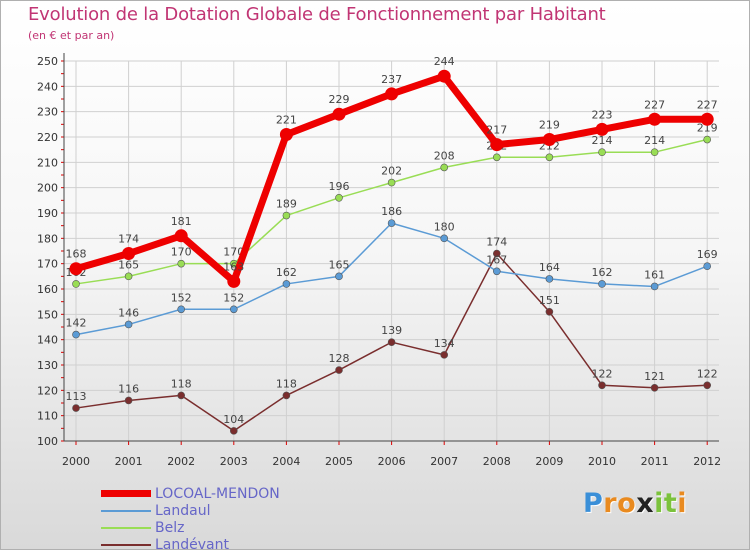 The height and width of the screenshot is (550, 750). Describe the element at coordinates (286, 204) in the screenshot. I see `data-label: 189` at that location.